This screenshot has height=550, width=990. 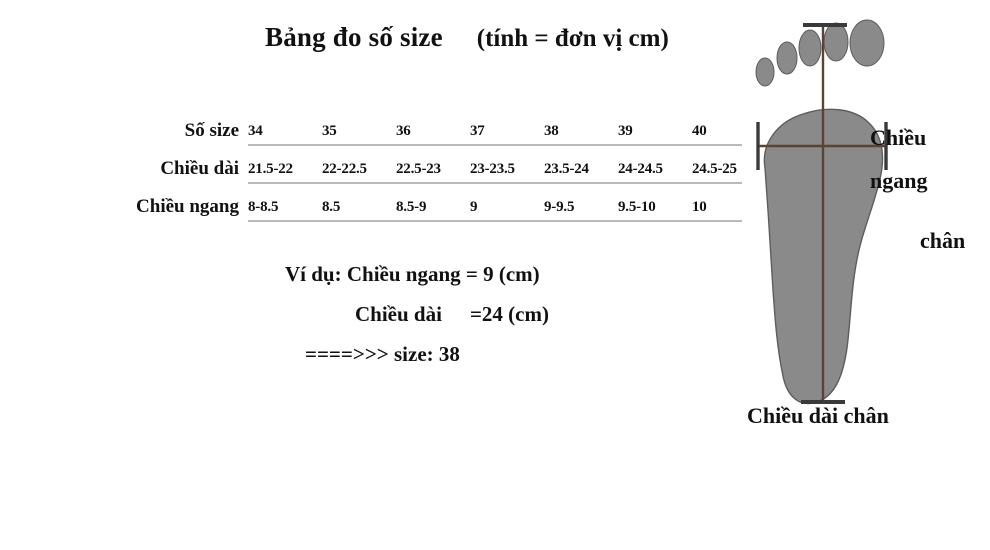 What do you see at coordinates (699, 131) in the screenshot?
I see `cell-size-40: 40` at bounding box center [699, 131].